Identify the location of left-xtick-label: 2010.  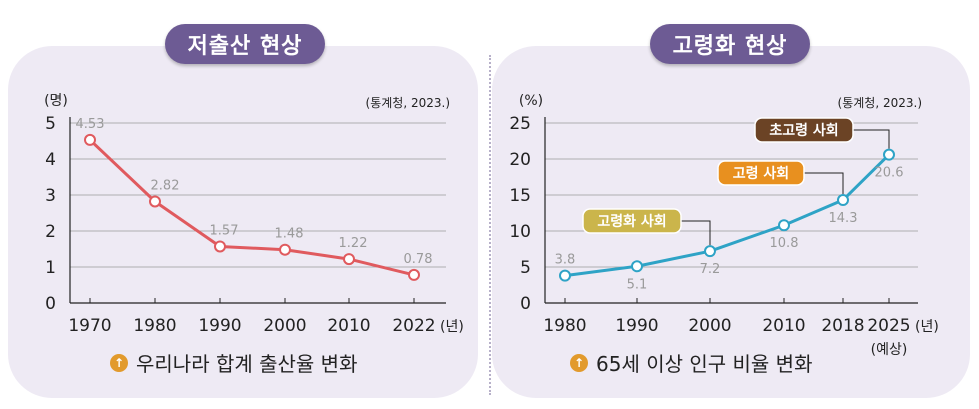
(348, 326).